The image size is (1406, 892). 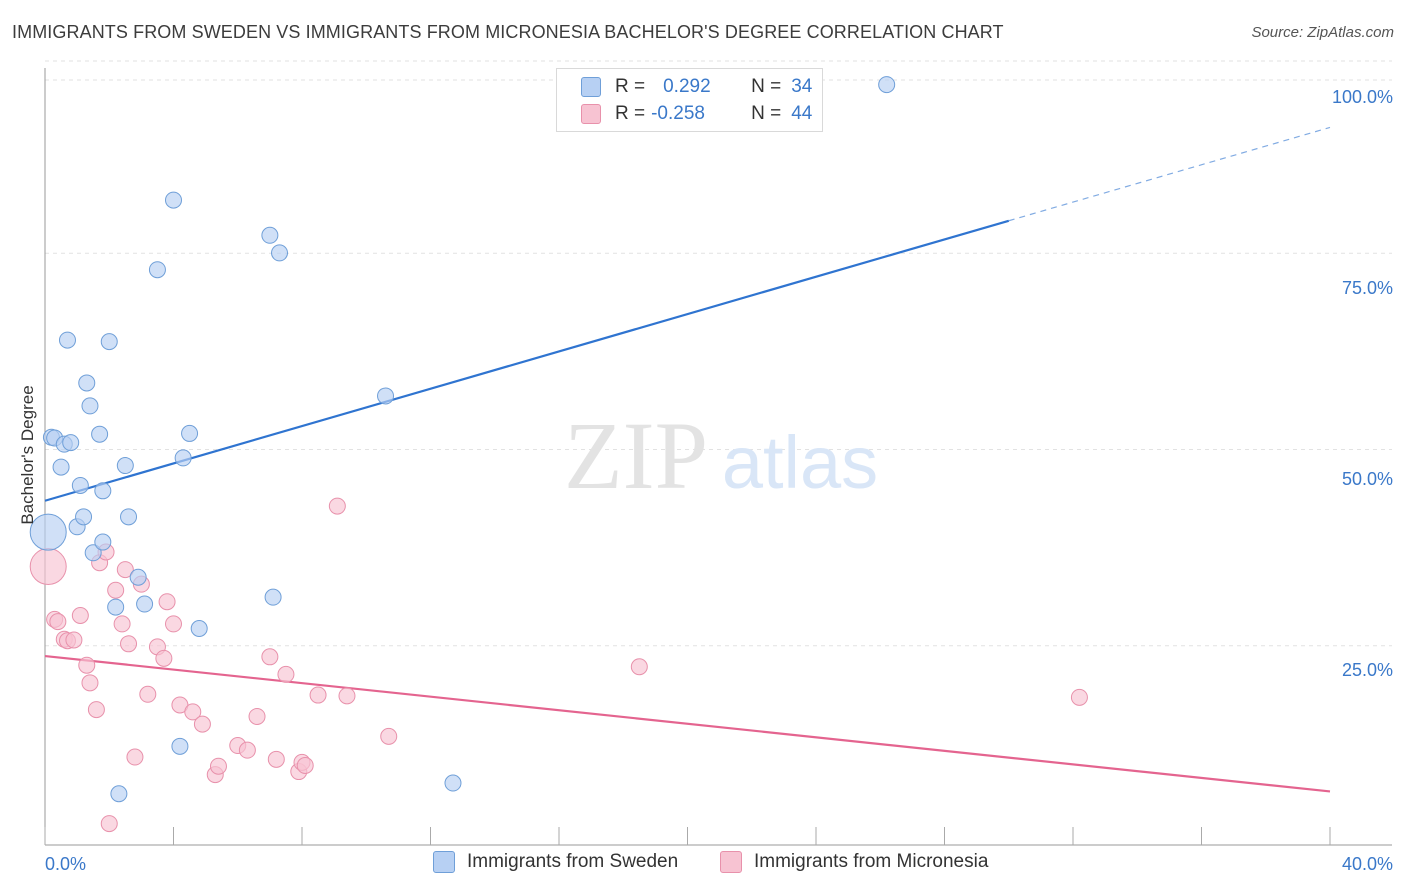 I want to click on legend-swatch-micronesia, so click(x=591, y=114).